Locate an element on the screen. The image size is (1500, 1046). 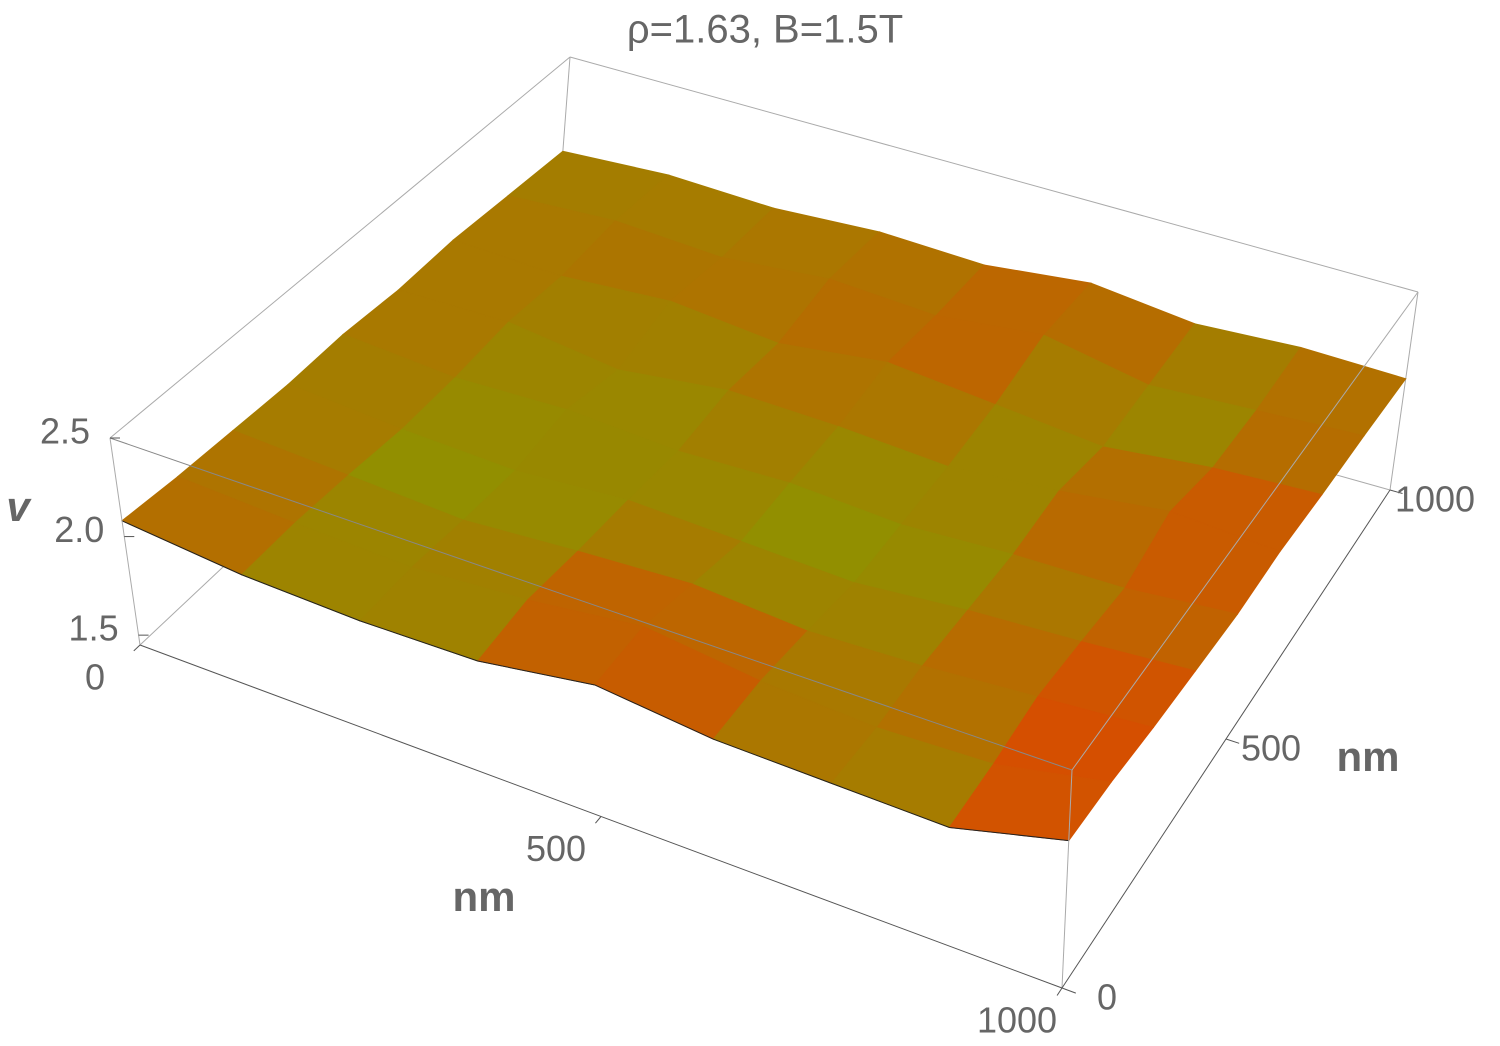
z-axis-label: v is located at coordinates (19, 506).